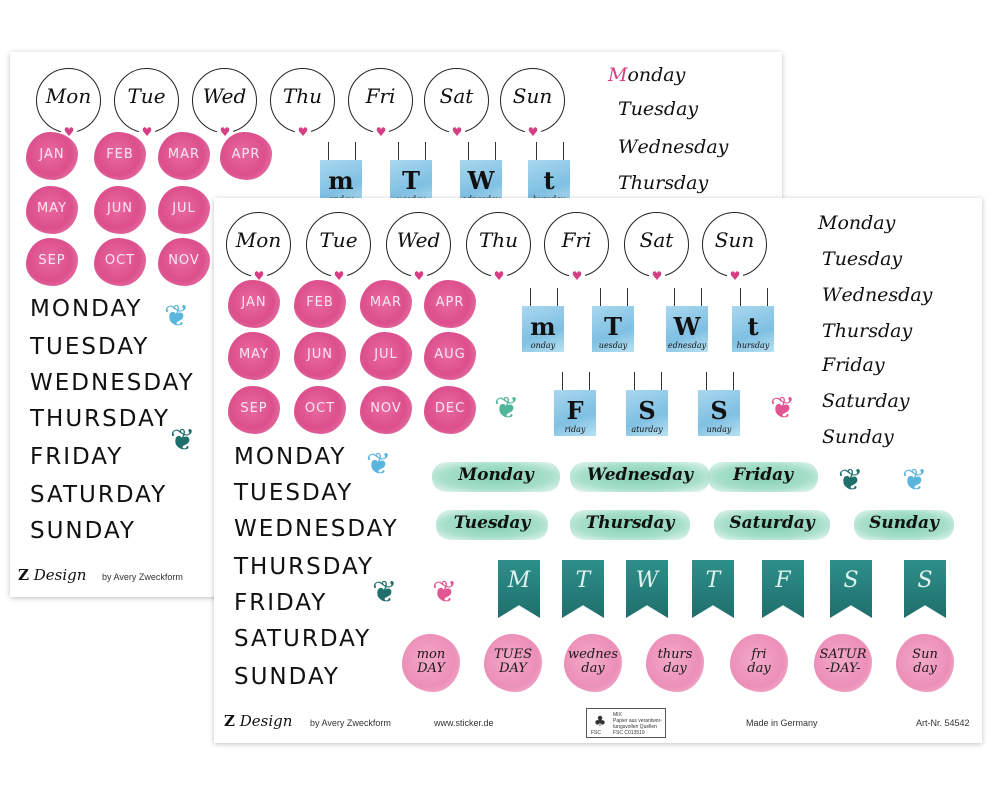 Image resolution: width=992 pixels, height=794 pixels. Describe the element at coordinates (302, 96) in the screenshot. I see `day-abbrev: Thu` at that location.